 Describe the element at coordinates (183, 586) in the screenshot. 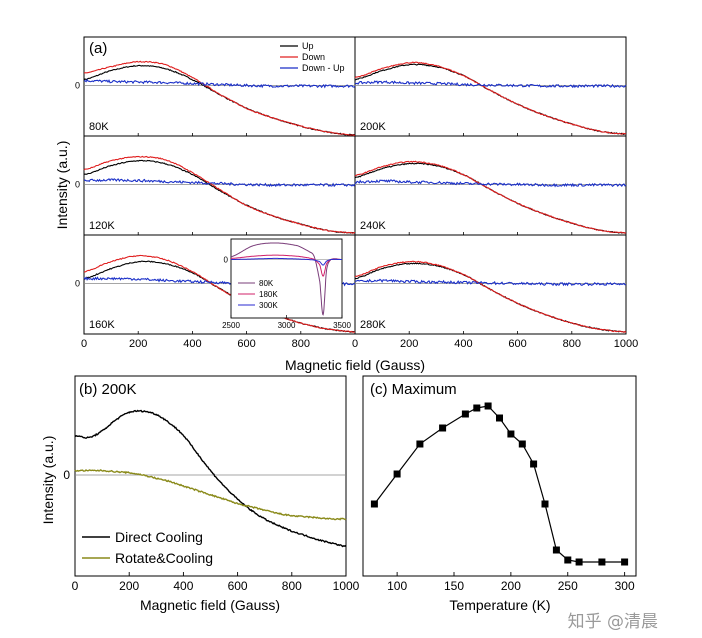

I see `panel-b-xtick-label: 400` at that location.